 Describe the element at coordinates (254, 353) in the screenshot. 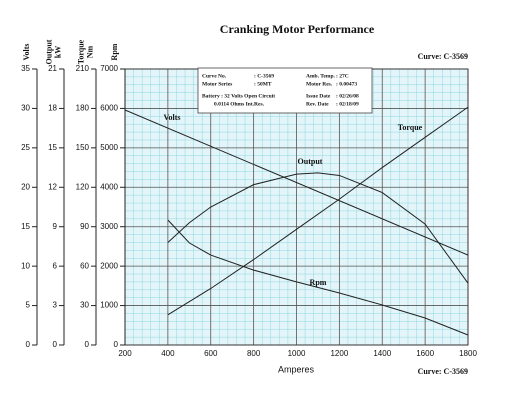

I see `x-tick-label: 800` at that location.